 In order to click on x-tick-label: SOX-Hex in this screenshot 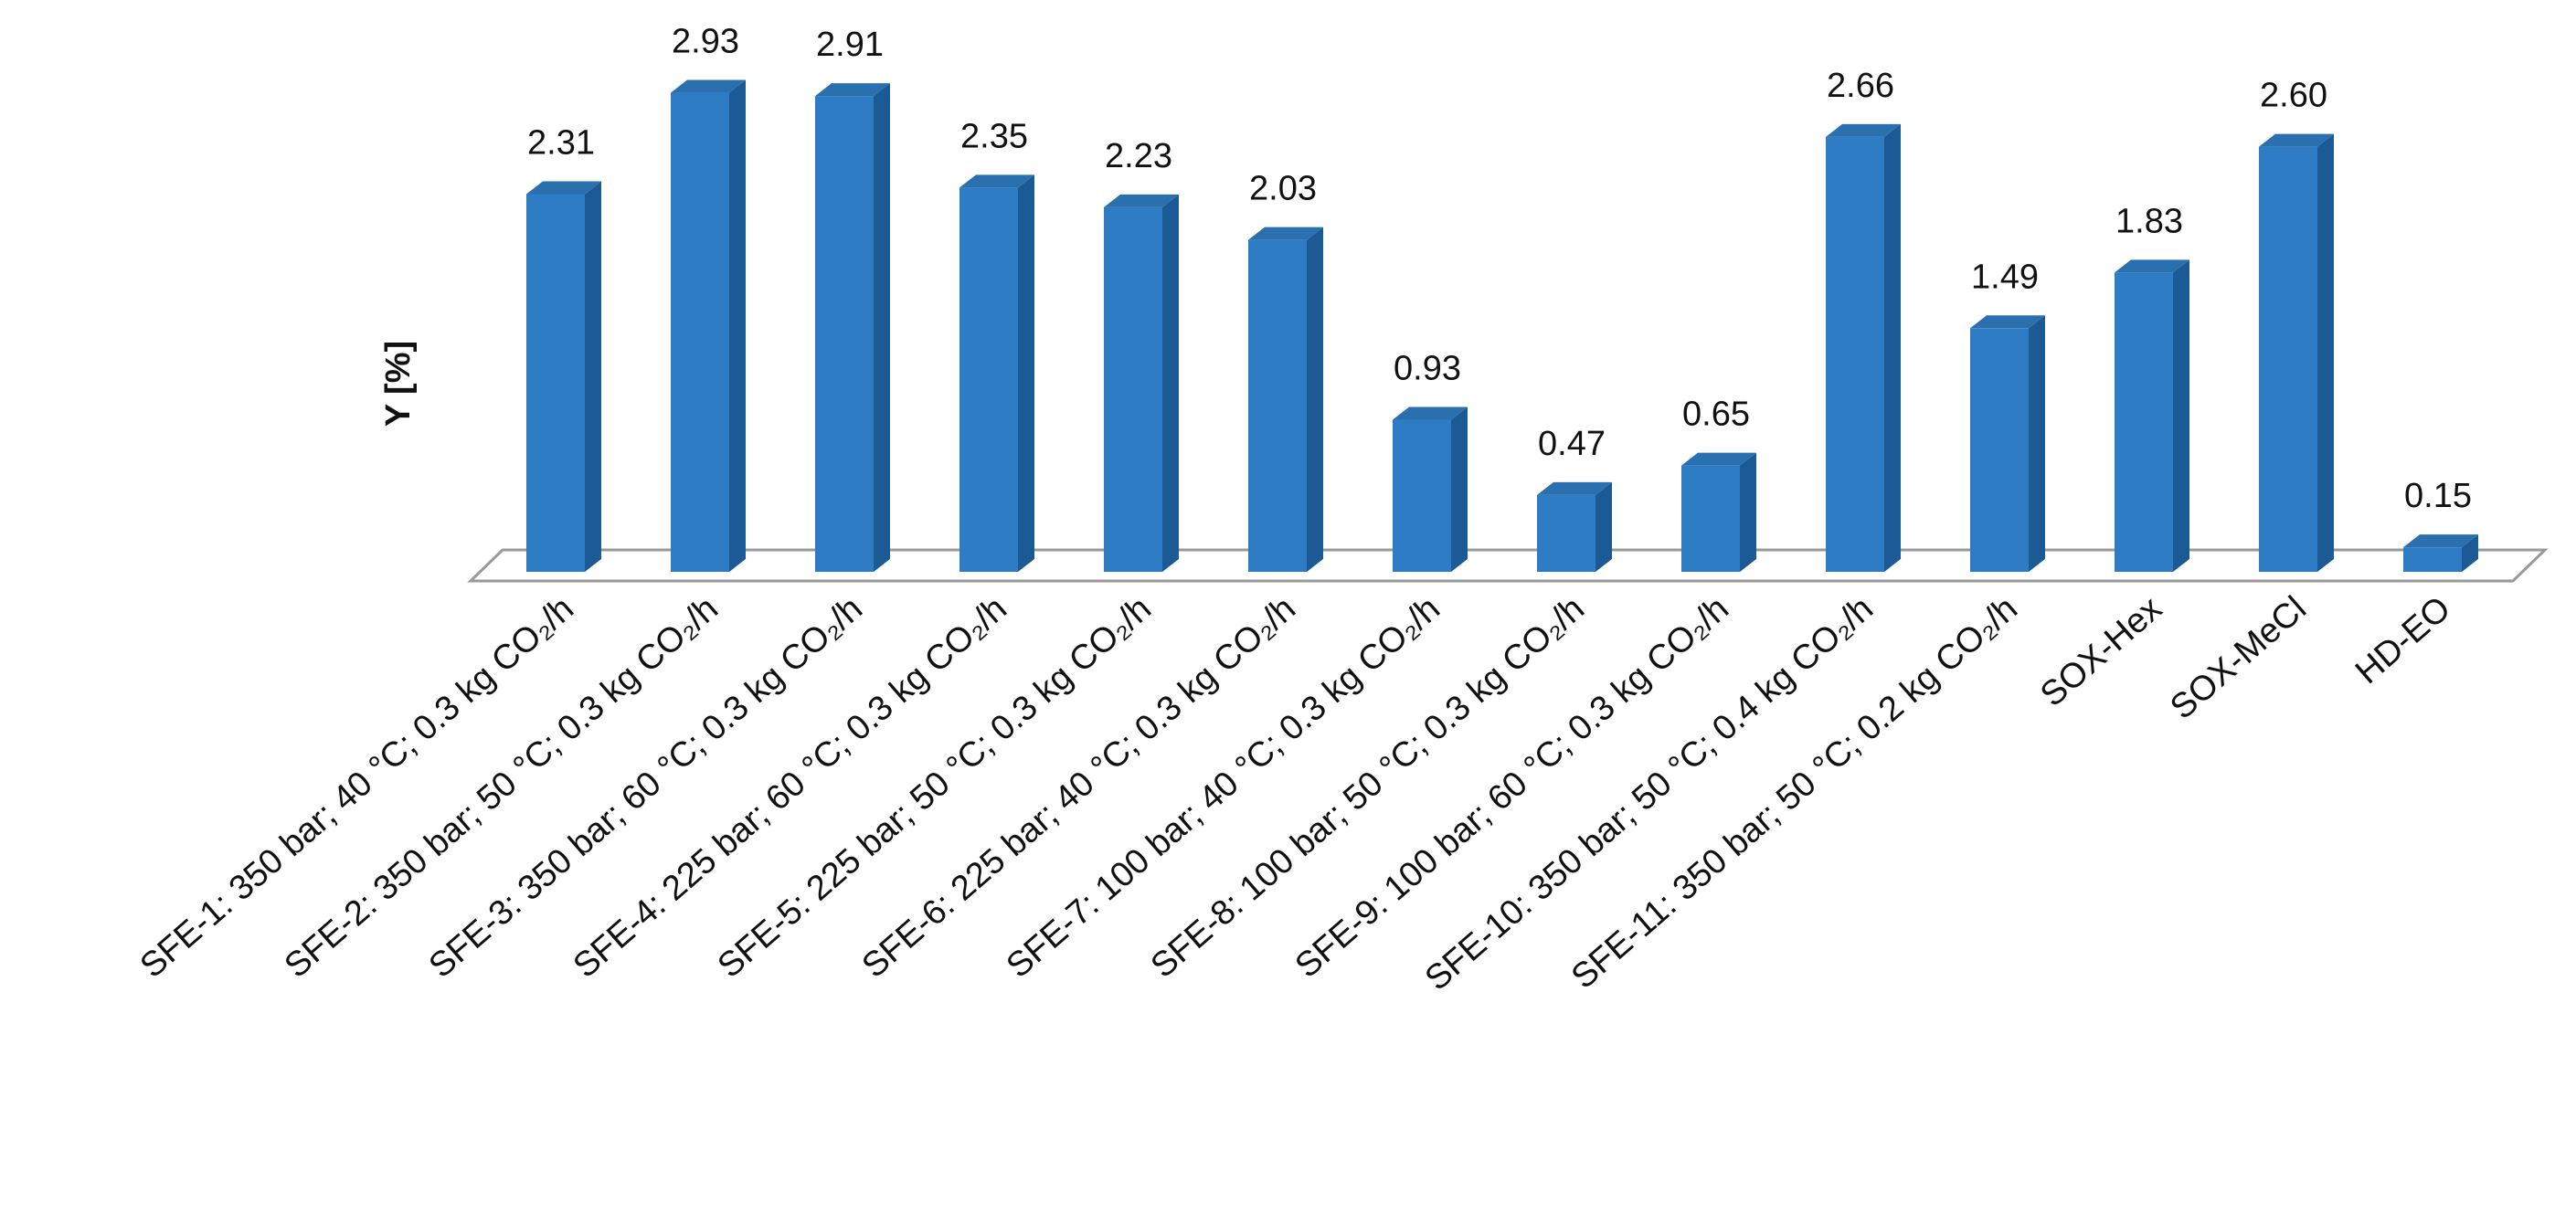, I will do `click(2101, 651)`.